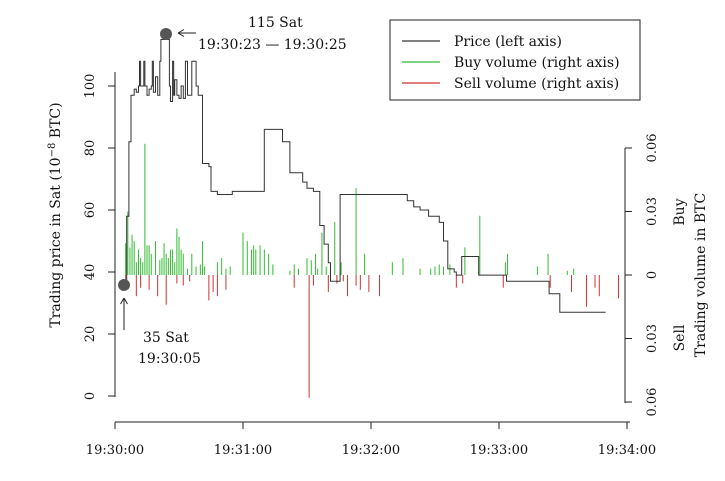 The width and height of the screenshot is (725, 481). What do you see at coordinates (272, 45) in the screenshot?
I see `max-price-label-2: 19:30:23 — 19:30:25` at bounding box center [272, 45].